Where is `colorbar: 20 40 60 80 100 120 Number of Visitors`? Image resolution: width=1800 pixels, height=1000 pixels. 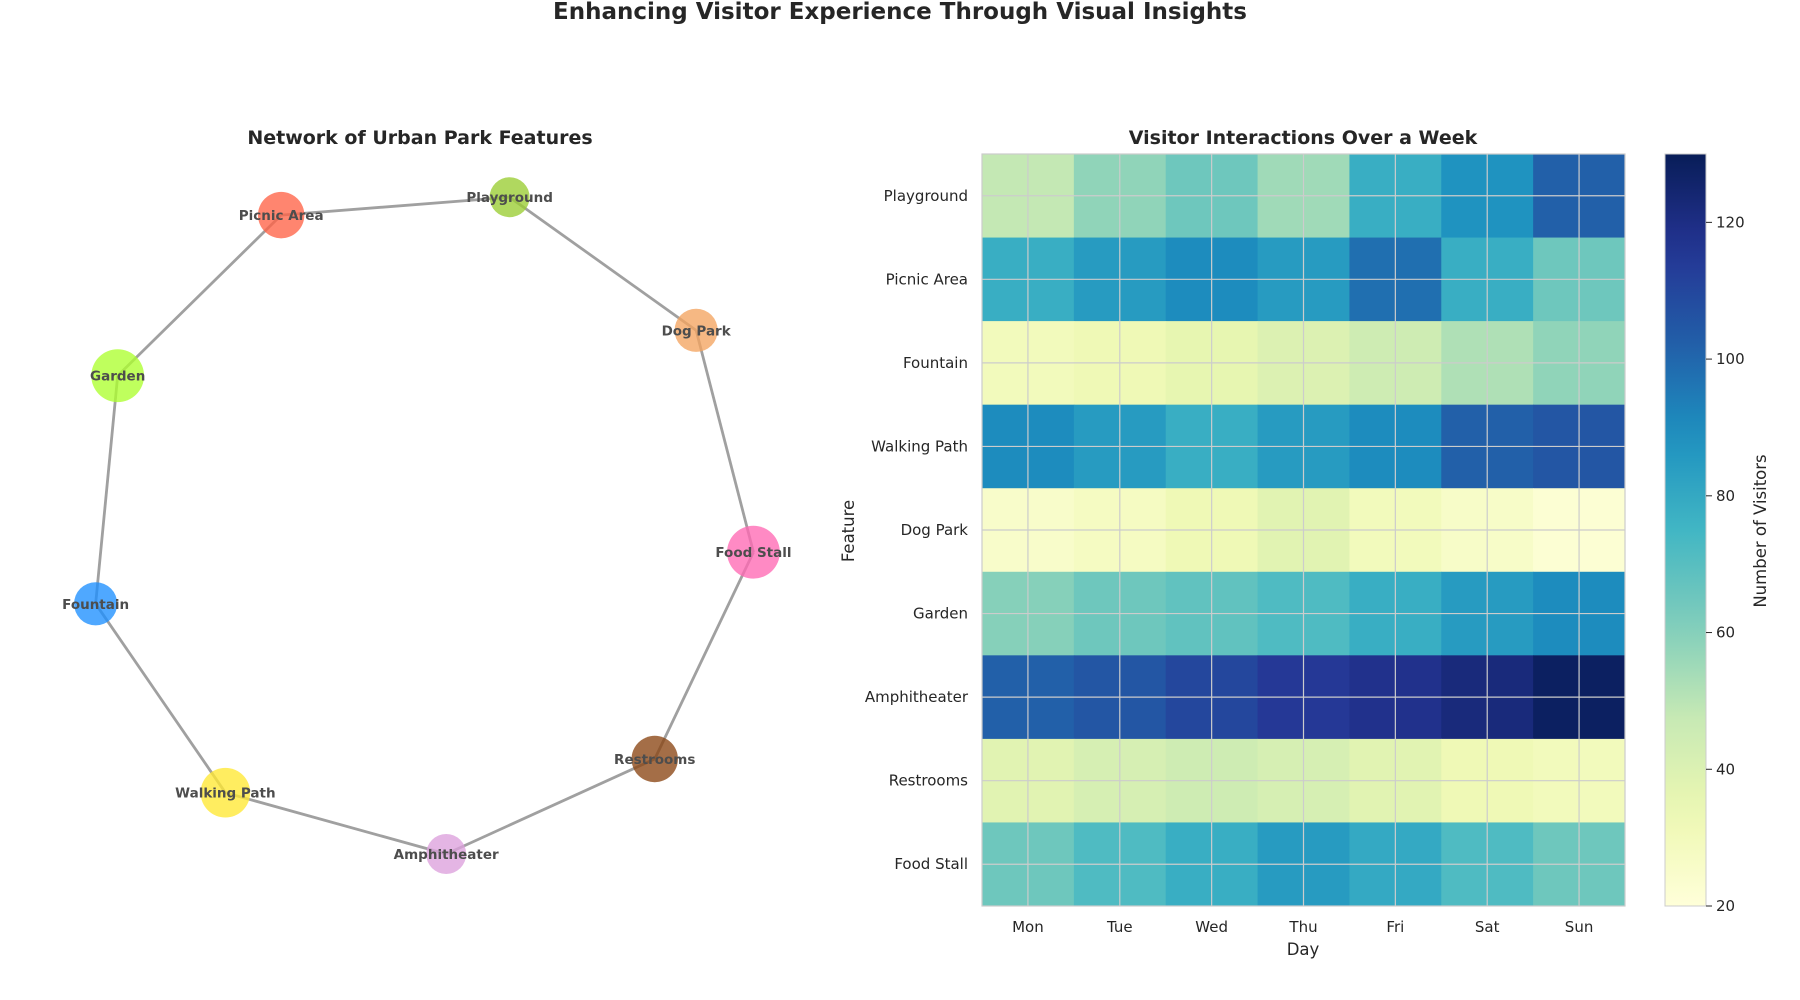 colorbar: 20 40 60 80 100 120 Number of Visitors is located at coordinates (1717, 534).